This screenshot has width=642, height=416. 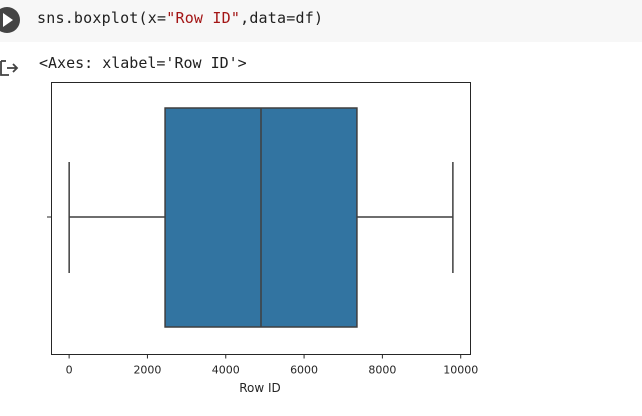 I want to click on code-call: sns.boxplot(x=, so click(x=102, y=18).